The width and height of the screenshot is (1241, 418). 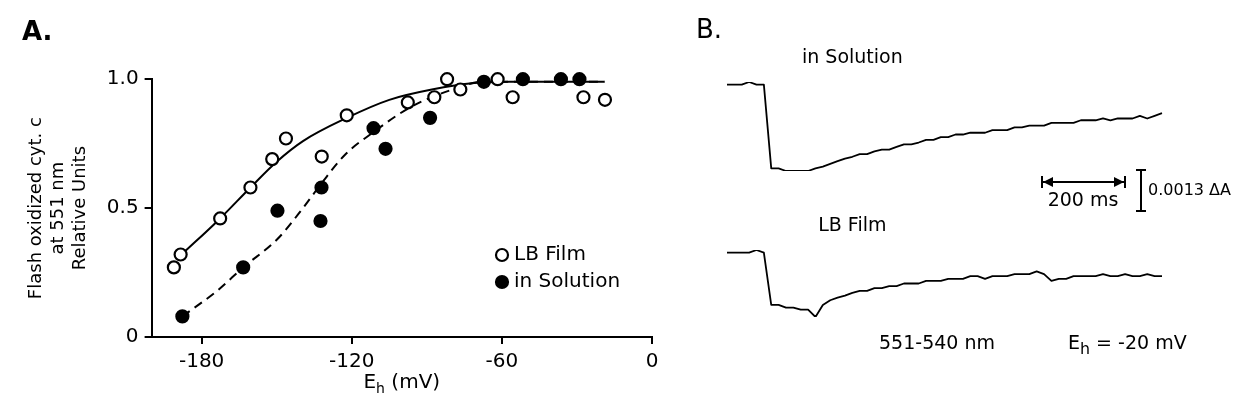 What do you see at coordinates (709, 29) in the screenshot?
I see `chart-title: B.` at bounding box center [709, 29].